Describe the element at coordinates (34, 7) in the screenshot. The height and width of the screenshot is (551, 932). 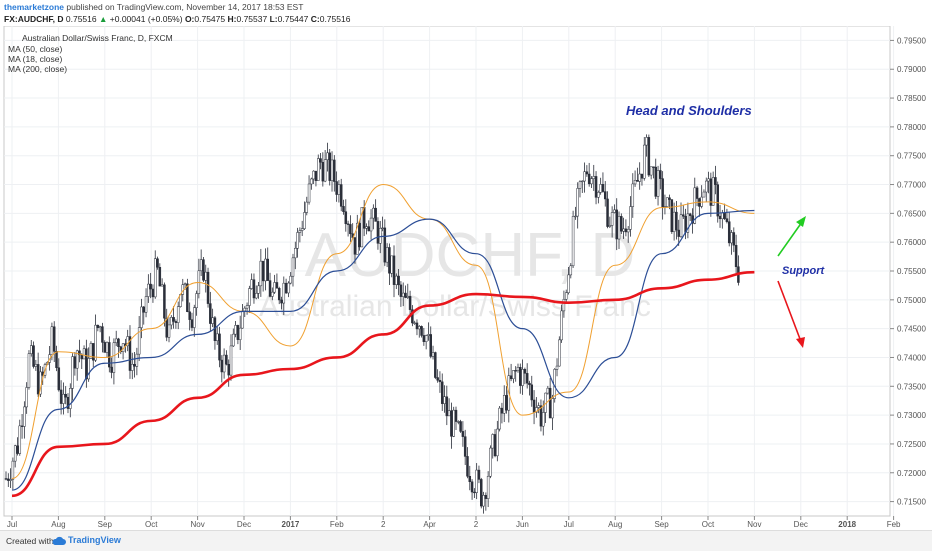
I see `publisher-name: themarketzone` at that location.